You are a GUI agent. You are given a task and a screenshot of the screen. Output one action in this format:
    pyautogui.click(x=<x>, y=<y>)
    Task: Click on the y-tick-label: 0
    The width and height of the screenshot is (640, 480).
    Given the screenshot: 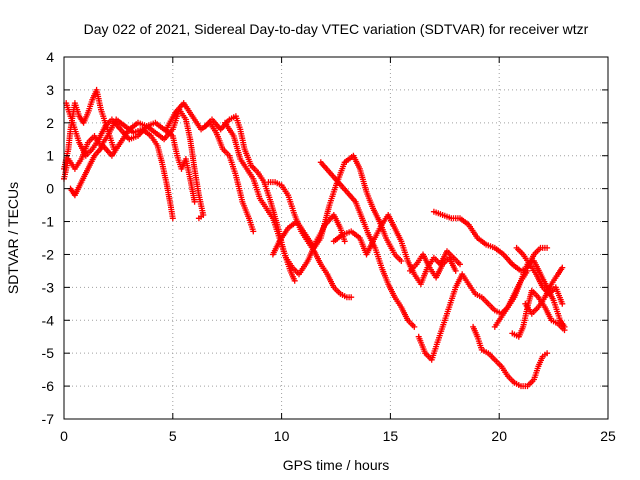 What is the action you would take?
    pyautogui.click(x=50, y=189)
    